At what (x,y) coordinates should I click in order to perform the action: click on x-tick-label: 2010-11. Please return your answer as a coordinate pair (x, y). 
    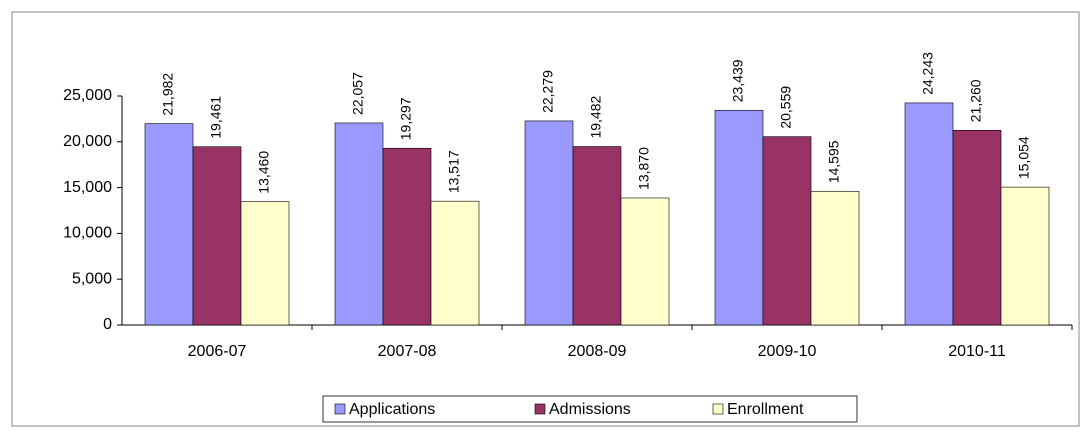
    Looking at the image, I should click on (977, 351).